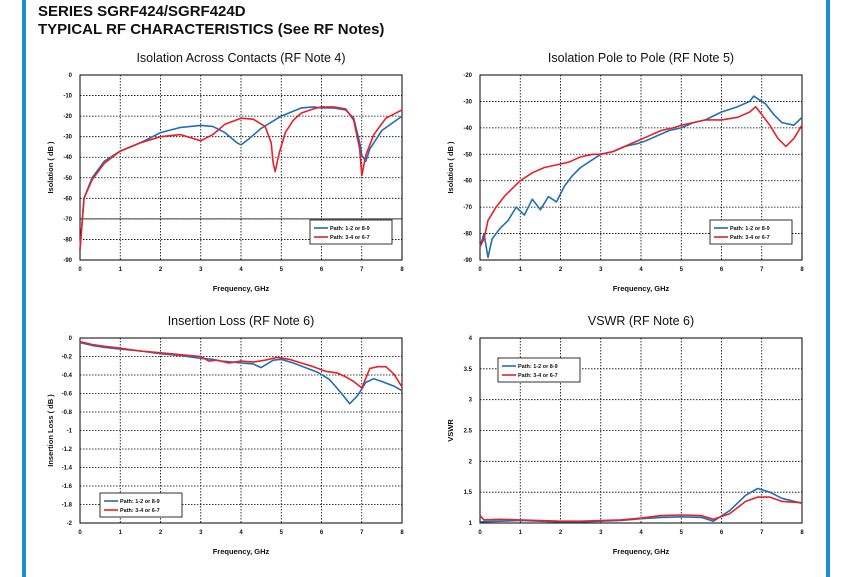 The width and height of the screenshot is (852, 577). What do you see at coordinates (67, 158) in the screenshot?
I see `y-tick-label: -40` at bounding box center [67, 158].